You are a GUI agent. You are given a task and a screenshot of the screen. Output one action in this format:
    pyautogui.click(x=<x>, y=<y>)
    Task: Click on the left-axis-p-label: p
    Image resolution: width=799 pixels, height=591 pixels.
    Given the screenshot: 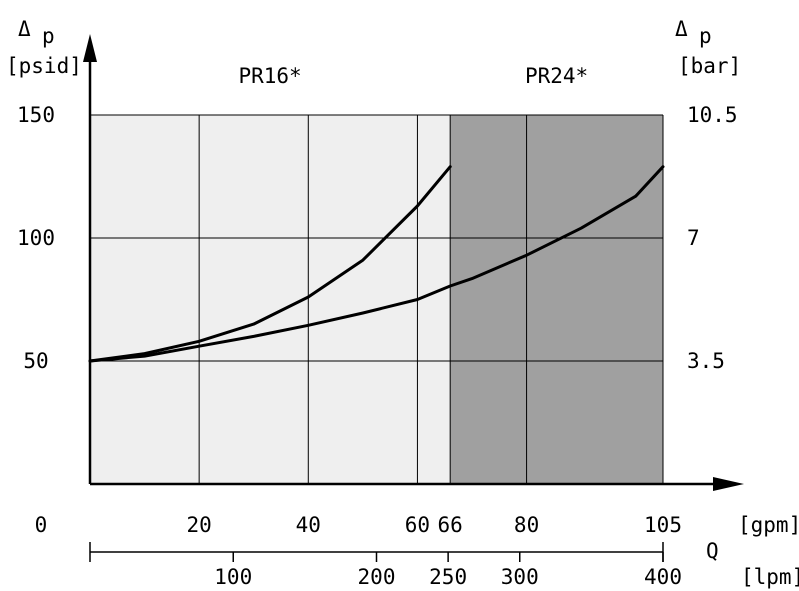 What is the action you would take?
    pyautogui.click(x=48, y=36)
    